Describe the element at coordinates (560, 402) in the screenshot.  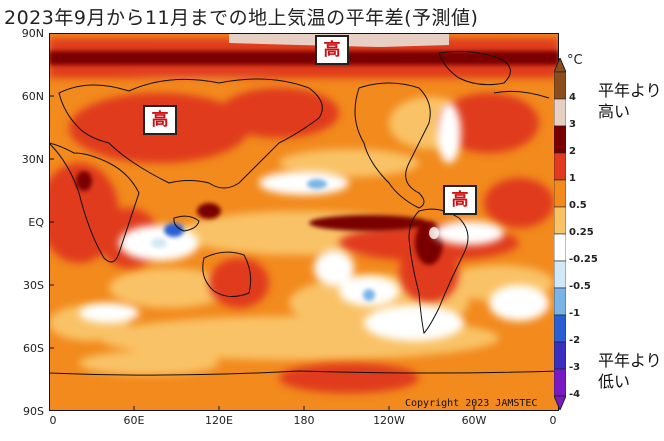
I see `colorbar-bottom-arrow` at that location.